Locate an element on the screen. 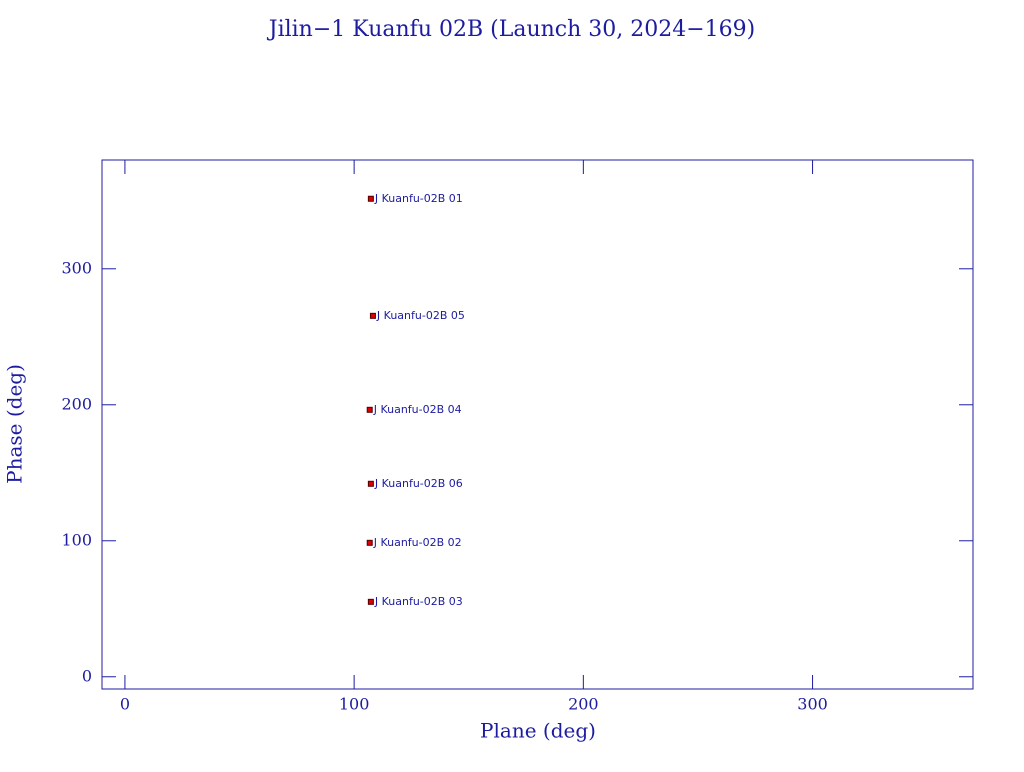 The width and height of the screenshot is (1024, 772). y-axis-label: Phase (deg) is located at coordinates (15, 424).